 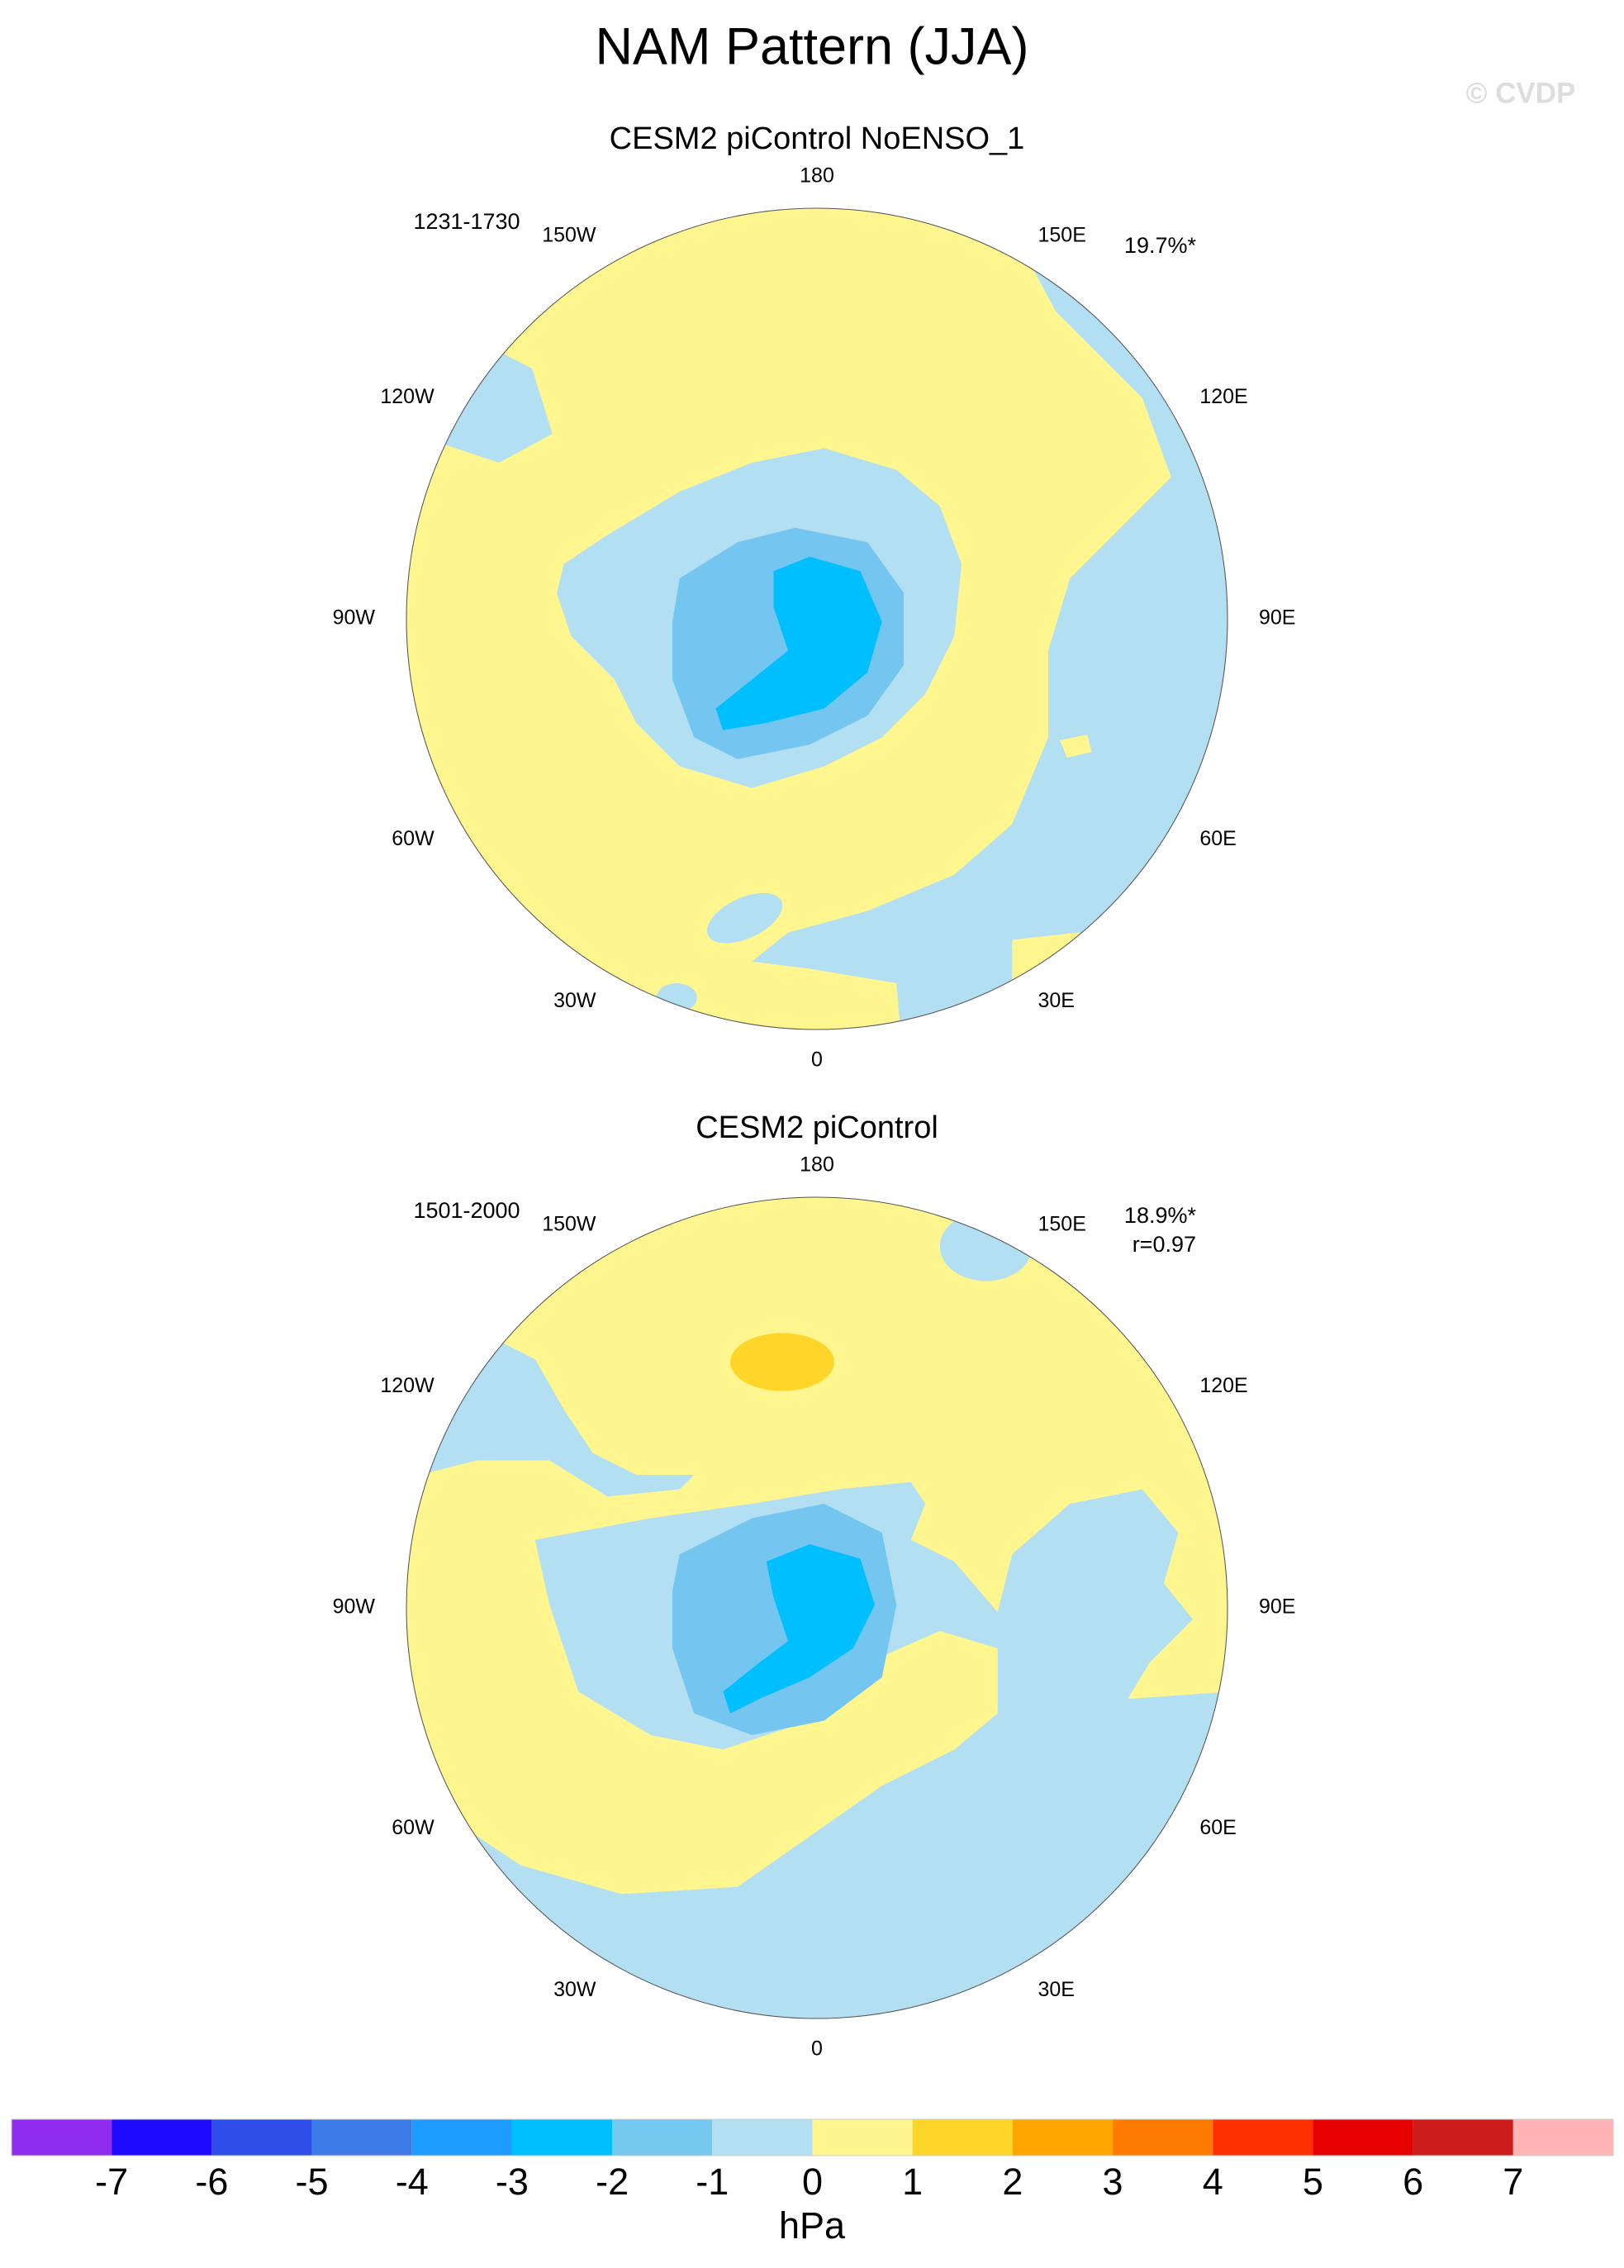 I want to click on colorbar-tick-label: -5, so click(x=312, y=2182).